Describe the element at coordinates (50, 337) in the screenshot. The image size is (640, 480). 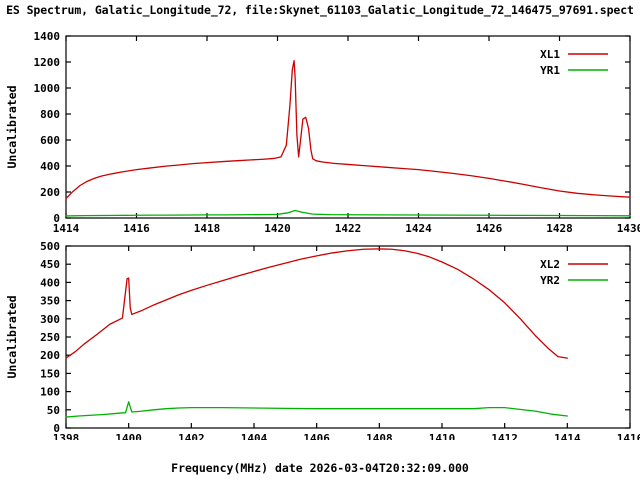
I see `y-tick-label: 250` at that location.